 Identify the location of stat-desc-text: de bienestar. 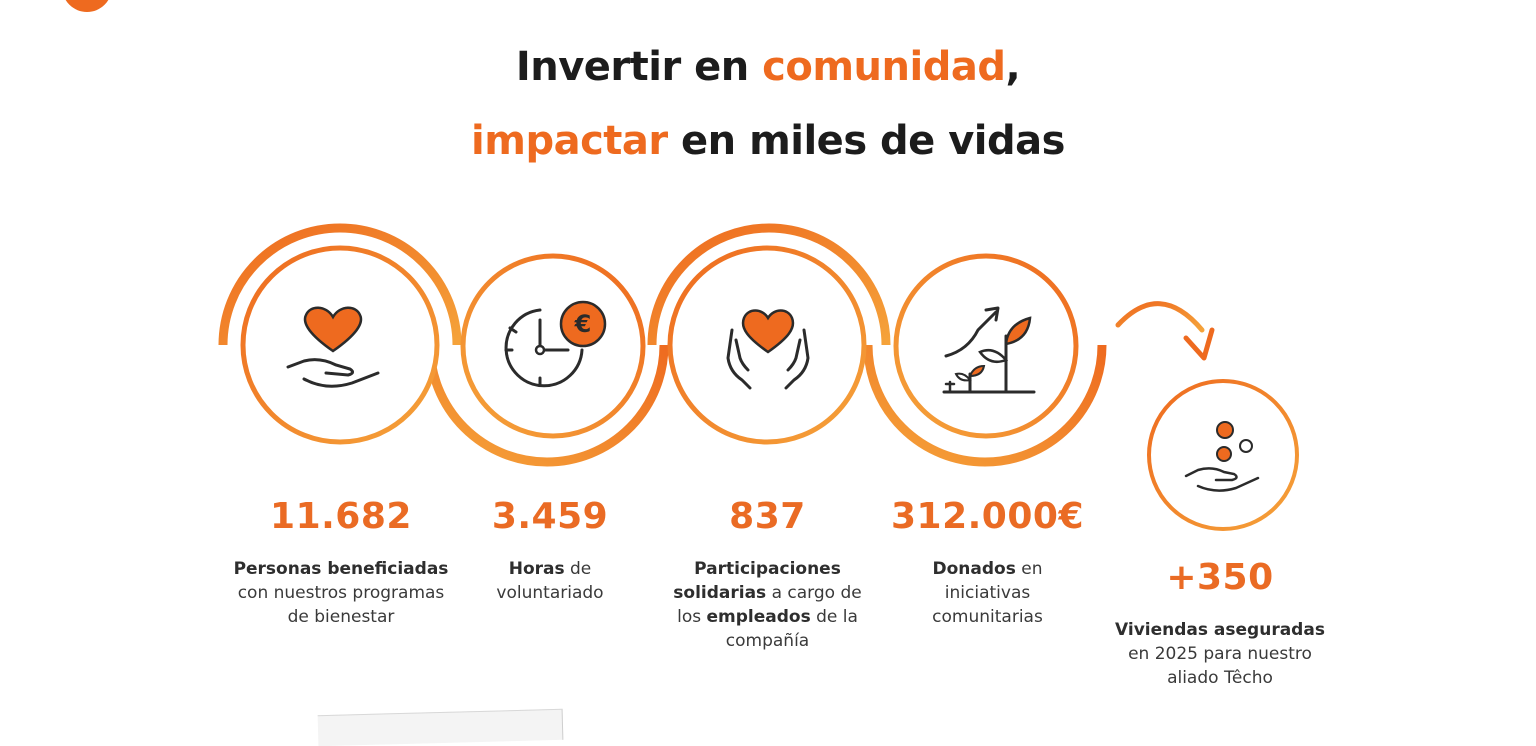
(341, 617).